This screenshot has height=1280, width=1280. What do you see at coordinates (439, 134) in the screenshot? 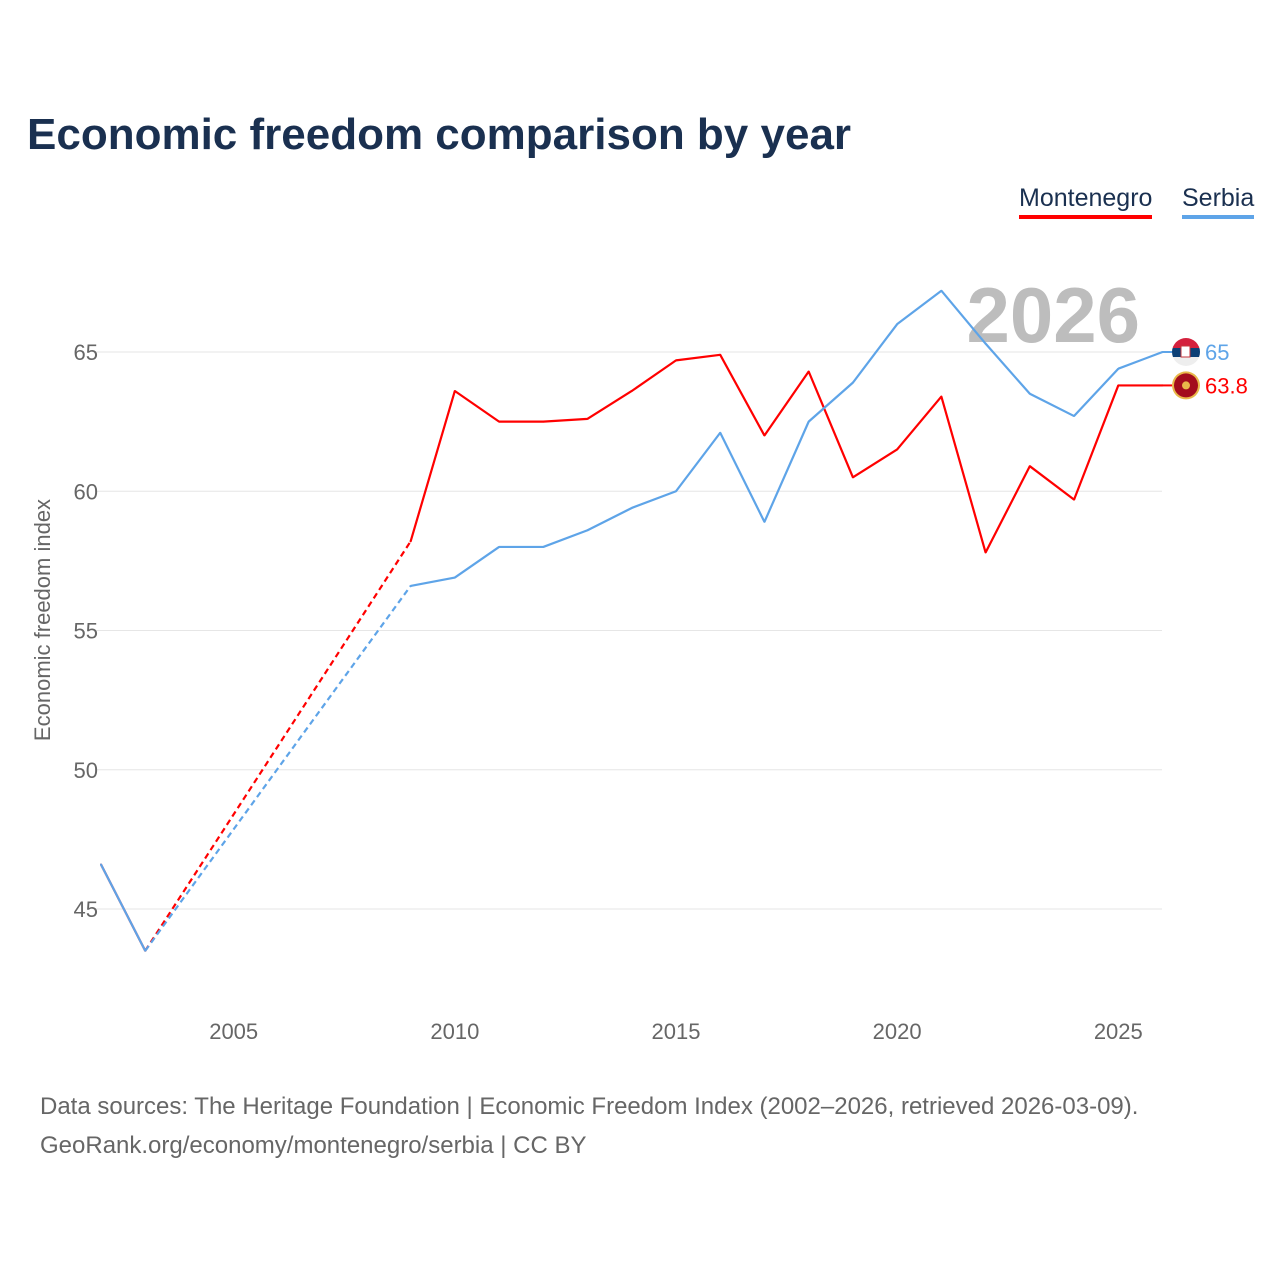
I see `chart-title: Economic freedom comparison by year` at bounding box center [439, 134].